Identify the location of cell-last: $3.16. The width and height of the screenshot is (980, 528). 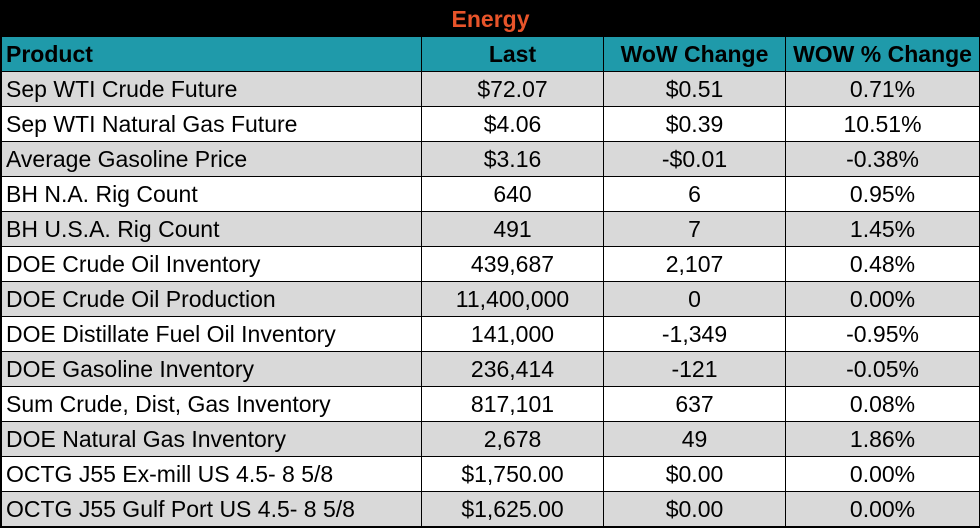
(512, 159).